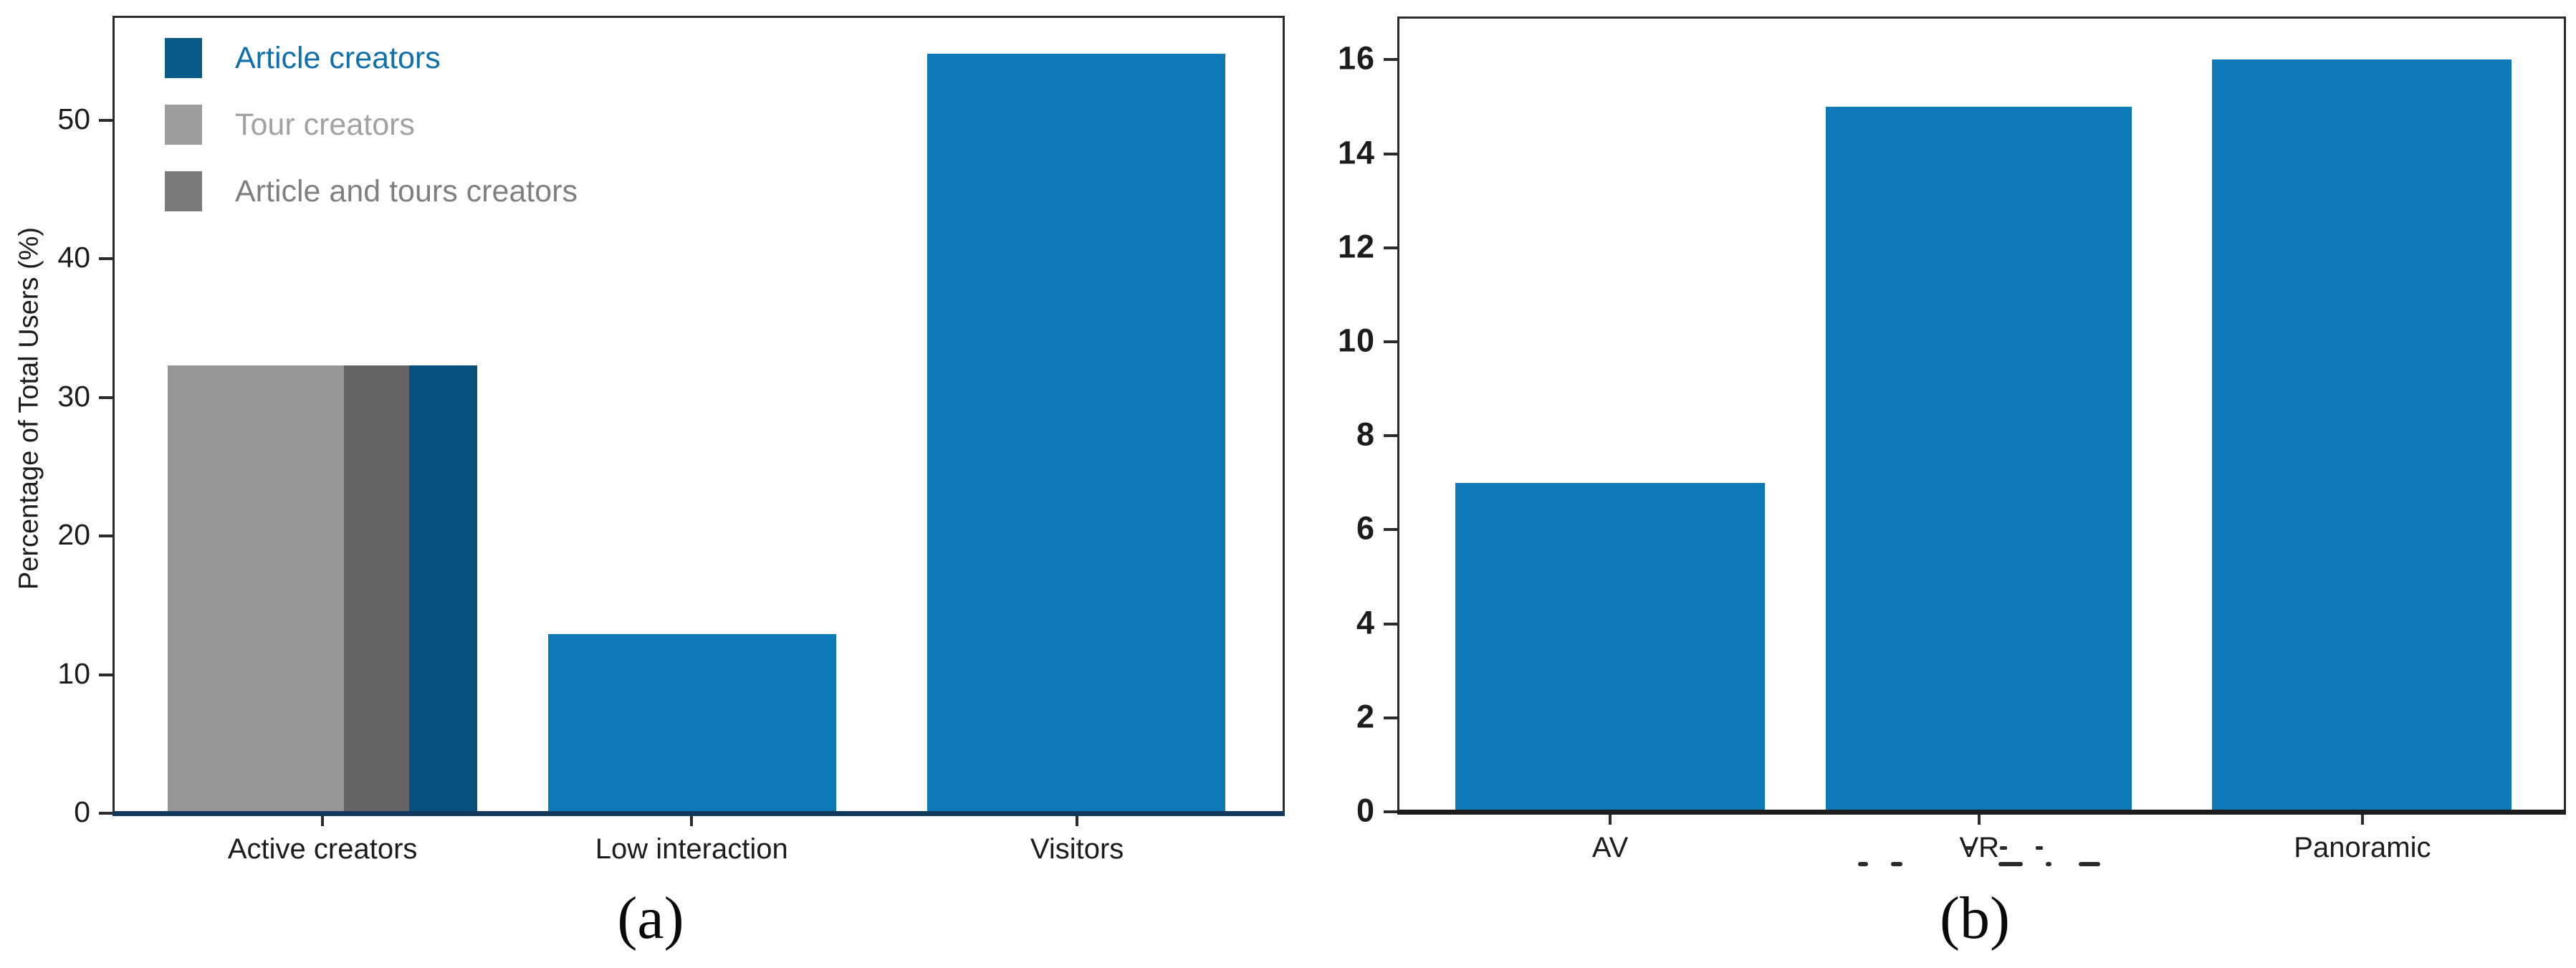 This screenshot has width=2576, height=968. What do you see at coordinates (2362, 847) in the screenshot?
I see `x-tick-label-panoramic: Panoramic` at bounding box center [2362, 847].